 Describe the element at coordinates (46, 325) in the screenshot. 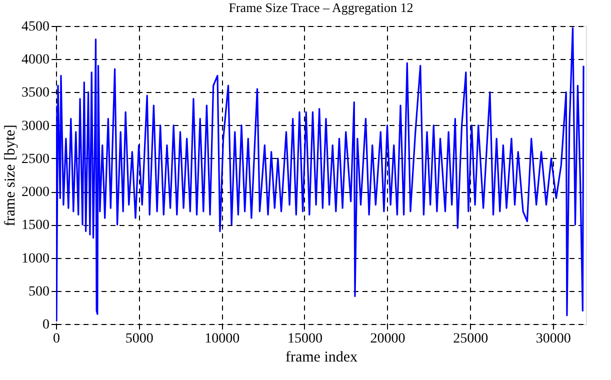

I see `y-tick-label: 0` at that location.